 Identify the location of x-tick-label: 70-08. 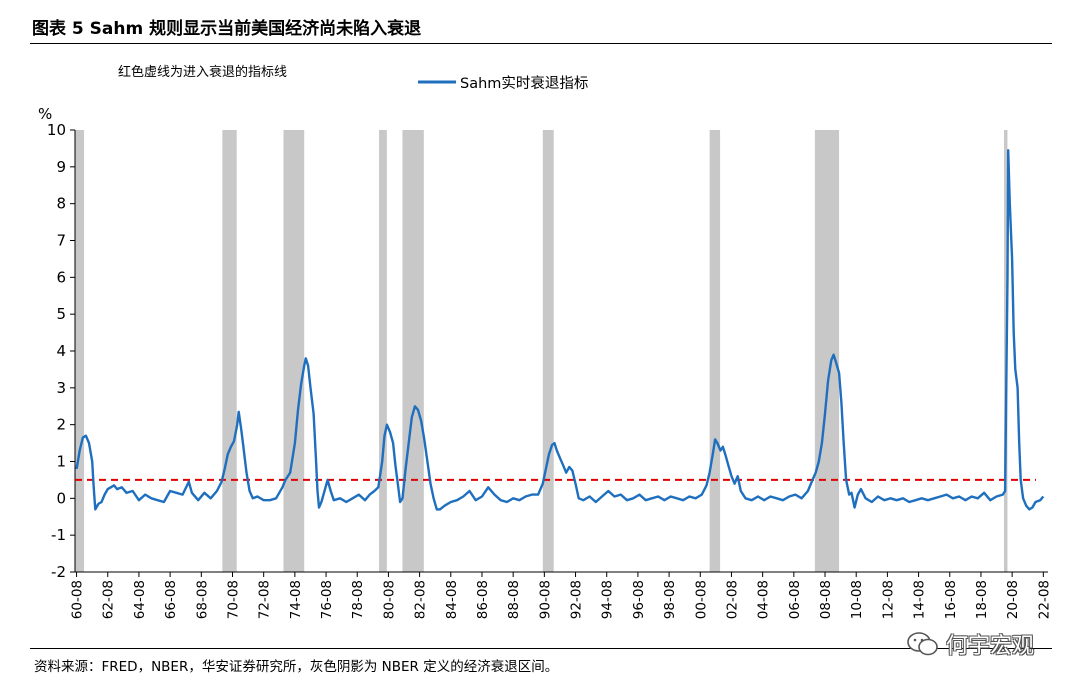
(233, 599).